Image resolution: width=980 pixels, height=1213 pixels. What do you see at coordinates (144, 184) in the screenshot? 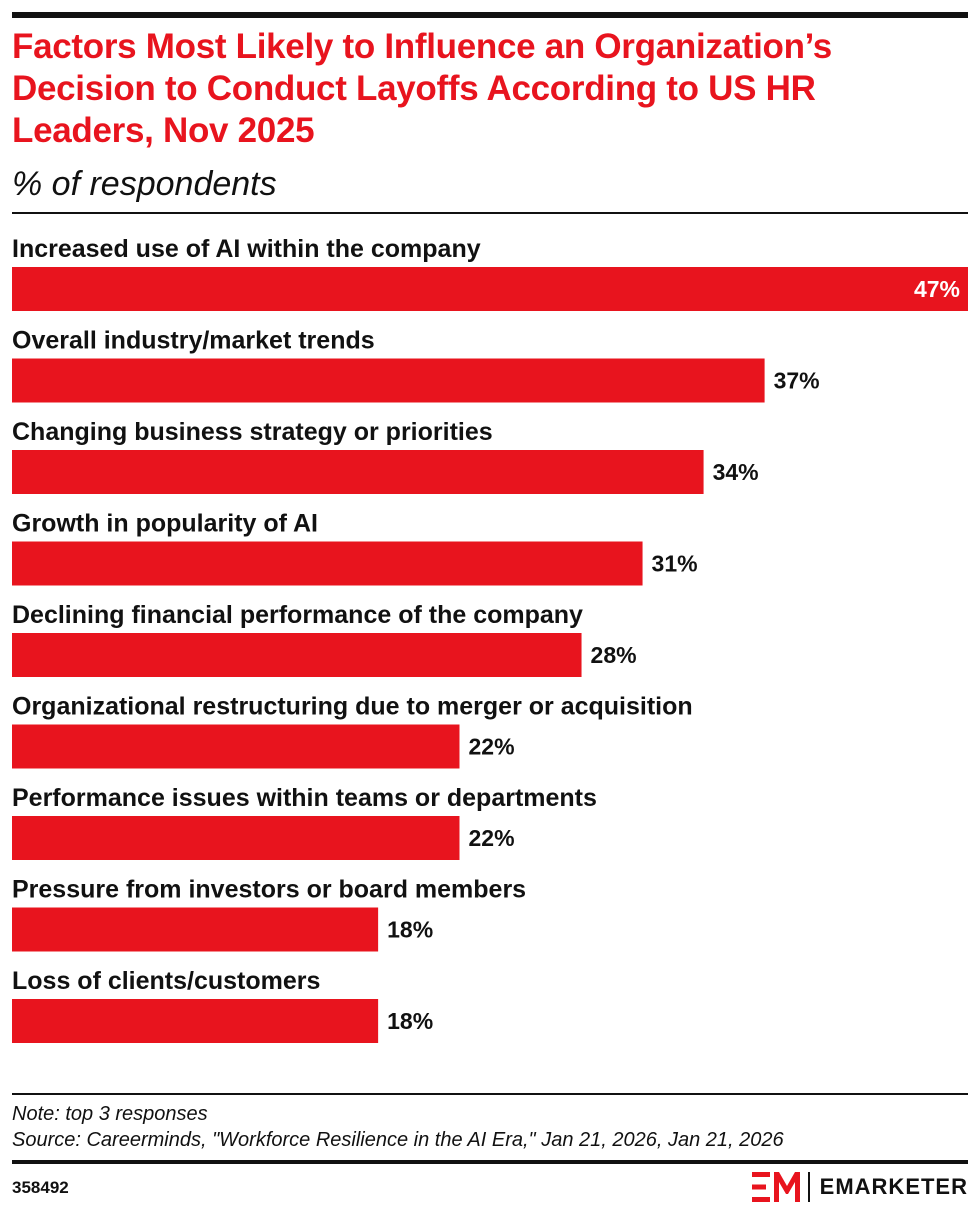
I see `chart-subtitle: % of respondents` at bounding box center [144, 184].